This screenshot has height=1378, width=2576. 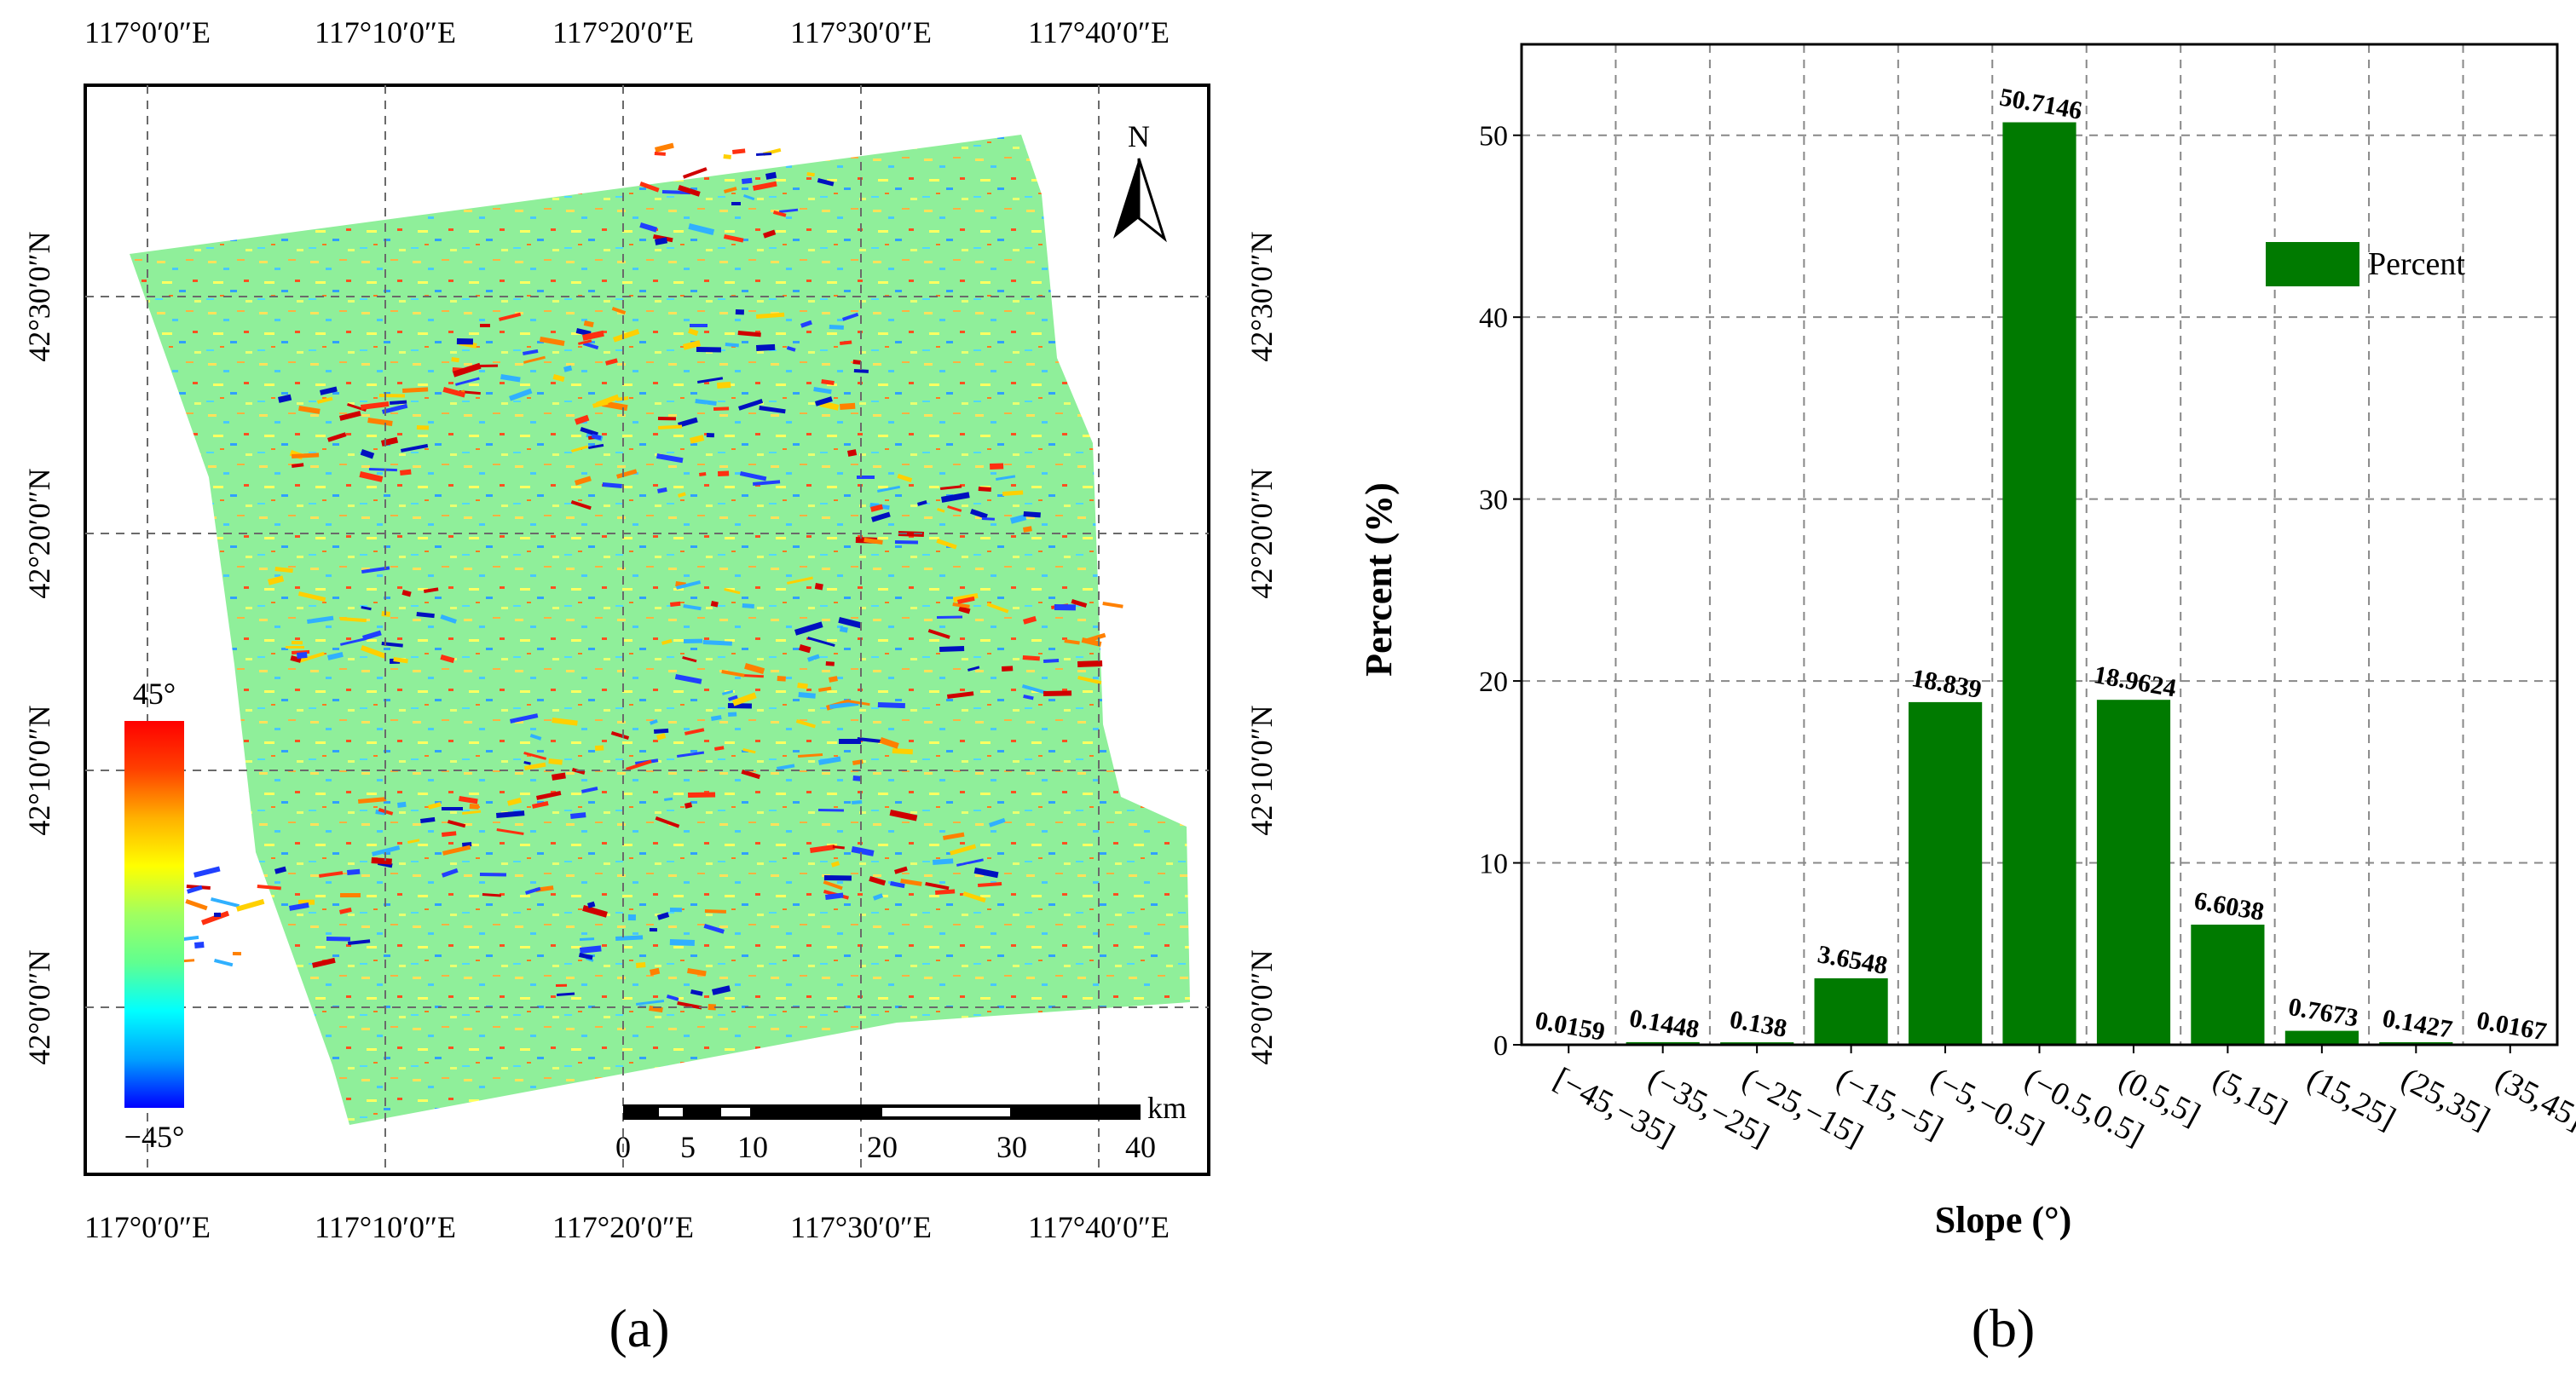 What do you see at coordinates (1140, 181) in the screenshot?
I see `north-arrow: N` at bounding box center [1140, 181].